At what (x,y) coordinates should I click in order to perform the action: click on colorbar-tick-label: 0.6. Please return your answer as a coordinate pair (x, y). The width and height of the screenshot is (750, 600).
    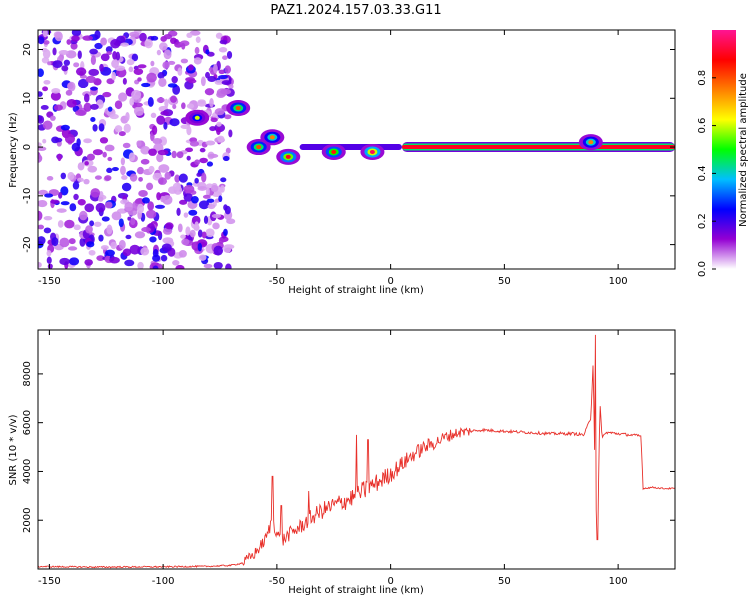
    Looking at the image, I should click on (702, 126).